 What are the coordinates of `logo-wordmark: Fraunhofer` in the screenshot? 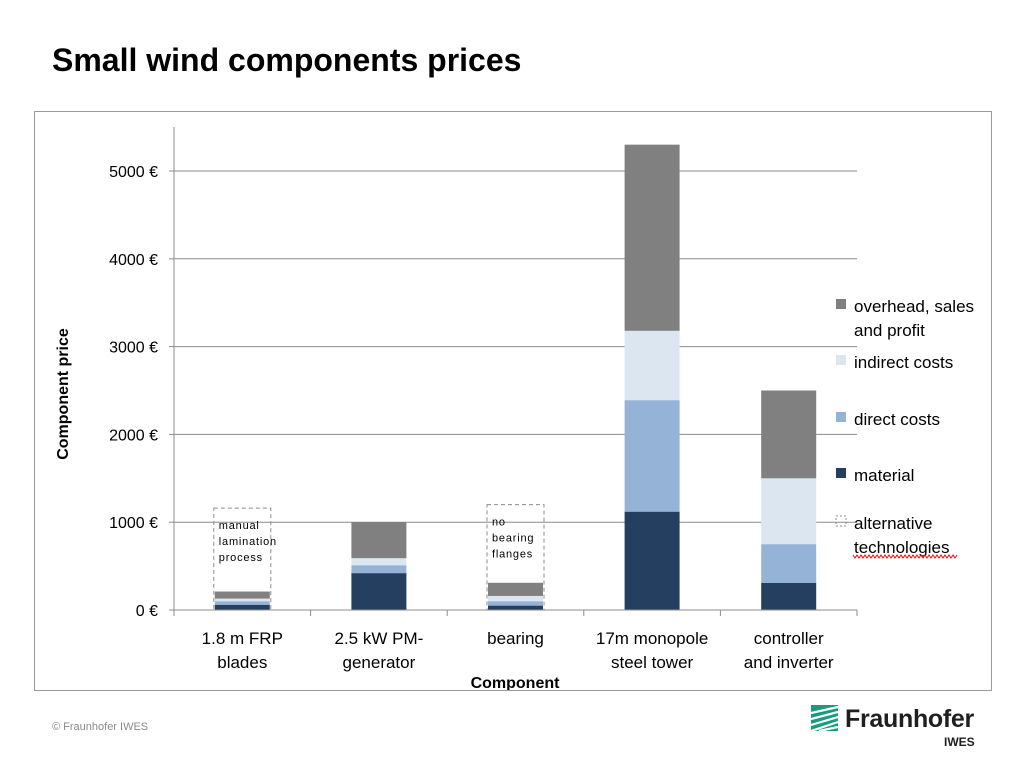 It's located at (909, 719).